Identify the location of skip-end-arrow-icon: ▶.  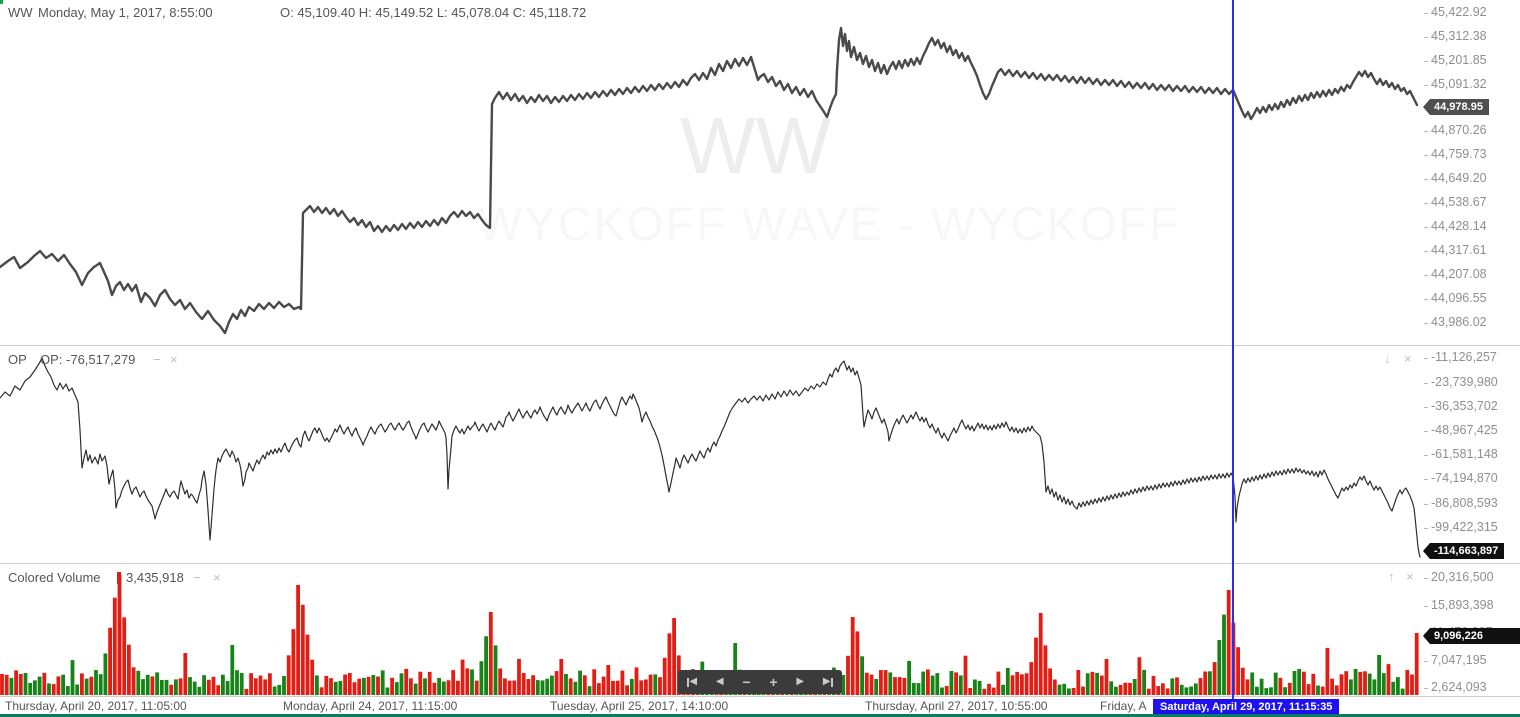
(826, 681).